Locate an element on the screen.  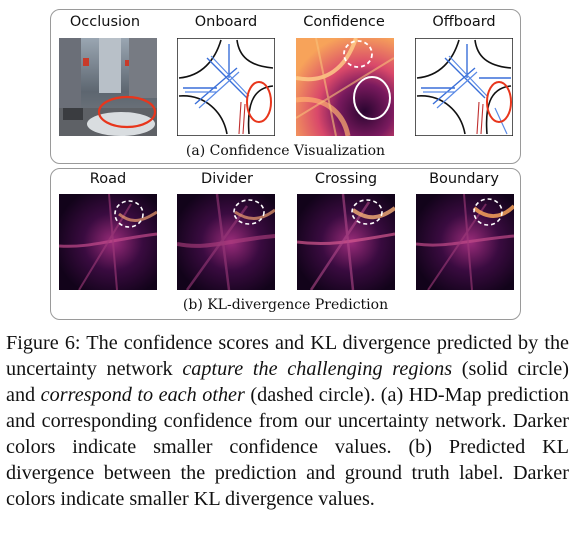
caption-middle: (solid circle) and is located at coordinates (287, 382).